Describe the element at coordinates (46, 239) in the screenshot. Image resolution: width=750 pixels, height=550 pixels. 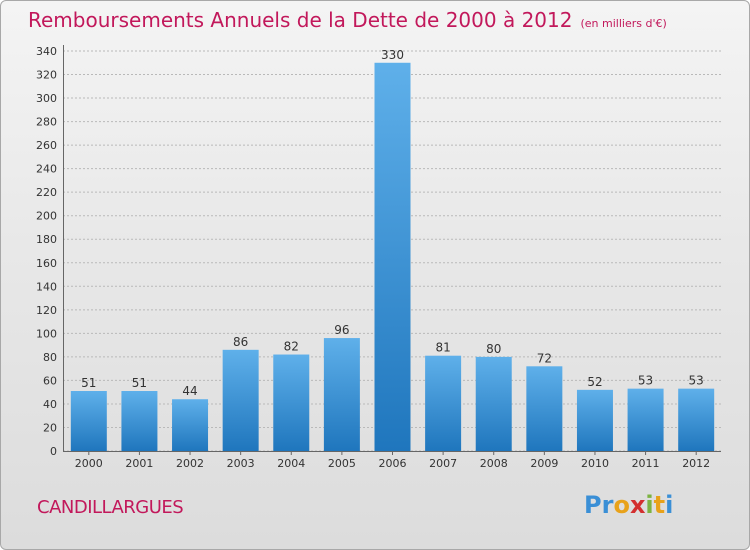
I see `y-tick-label: 180` at that location.